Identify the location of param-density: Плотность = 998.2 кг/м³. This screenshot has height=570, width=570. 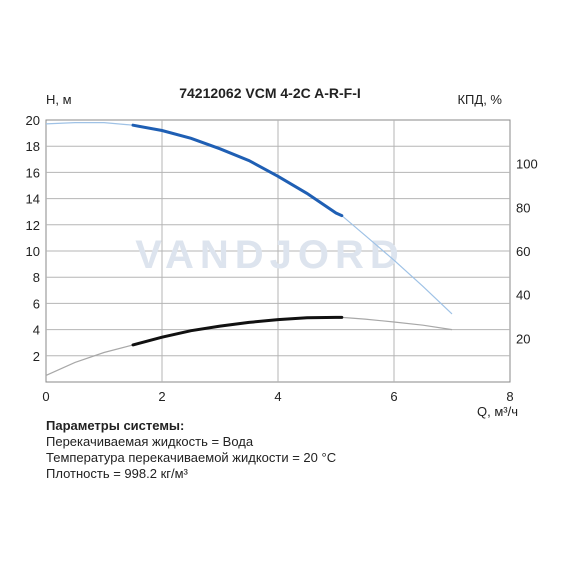
(117, 473).